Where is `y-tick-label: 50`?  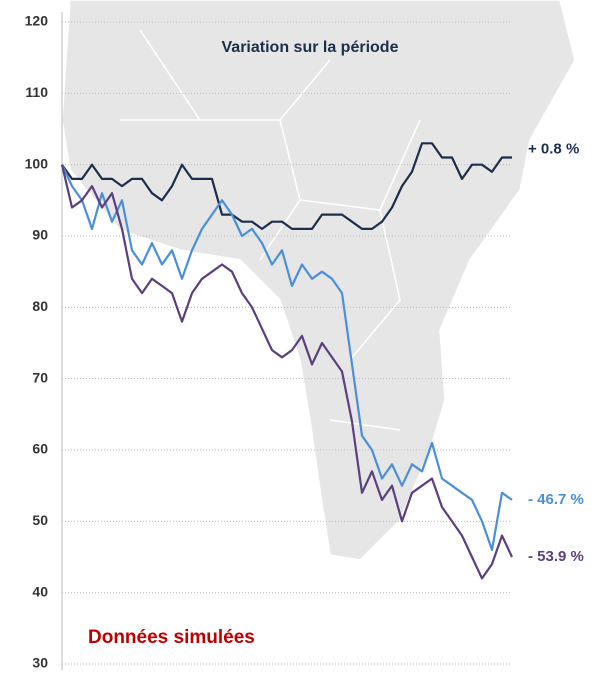
y-tick-label: 50 is located at coordinates (40, 520).